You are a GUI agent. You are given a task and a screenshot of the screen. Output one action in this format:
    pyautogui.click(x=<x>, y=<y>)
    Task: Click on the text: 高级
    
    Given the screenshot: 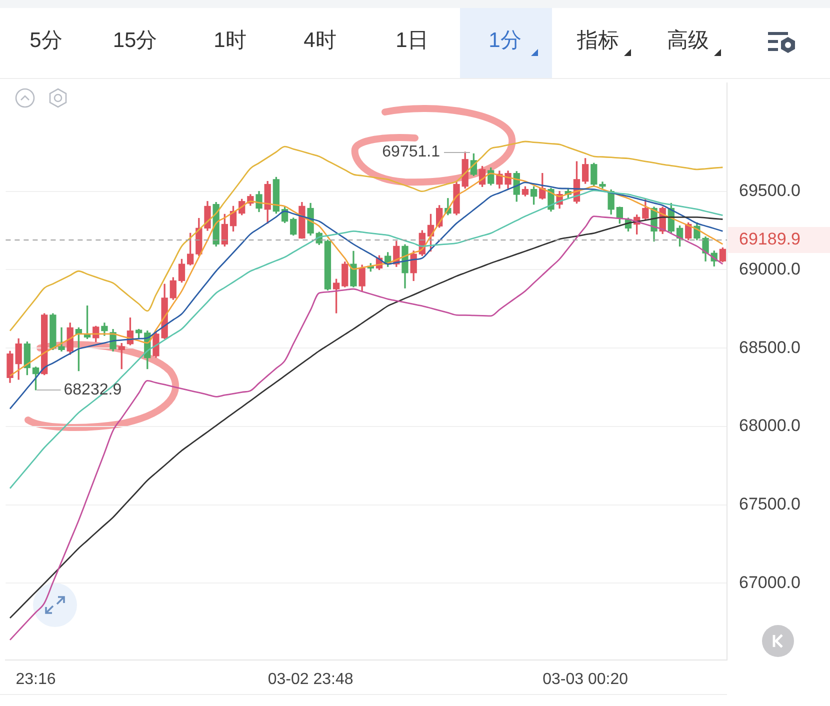 What is the action you would take?
    pyautogui.click(x=688, y=41)
    